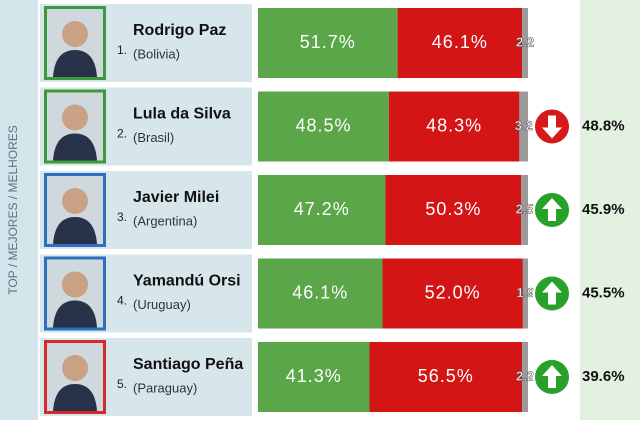 The image size is (640, 425). Describe the element at coordinates (165, 387) in the screenshot. I see `country: (Paraguay)` at that location.